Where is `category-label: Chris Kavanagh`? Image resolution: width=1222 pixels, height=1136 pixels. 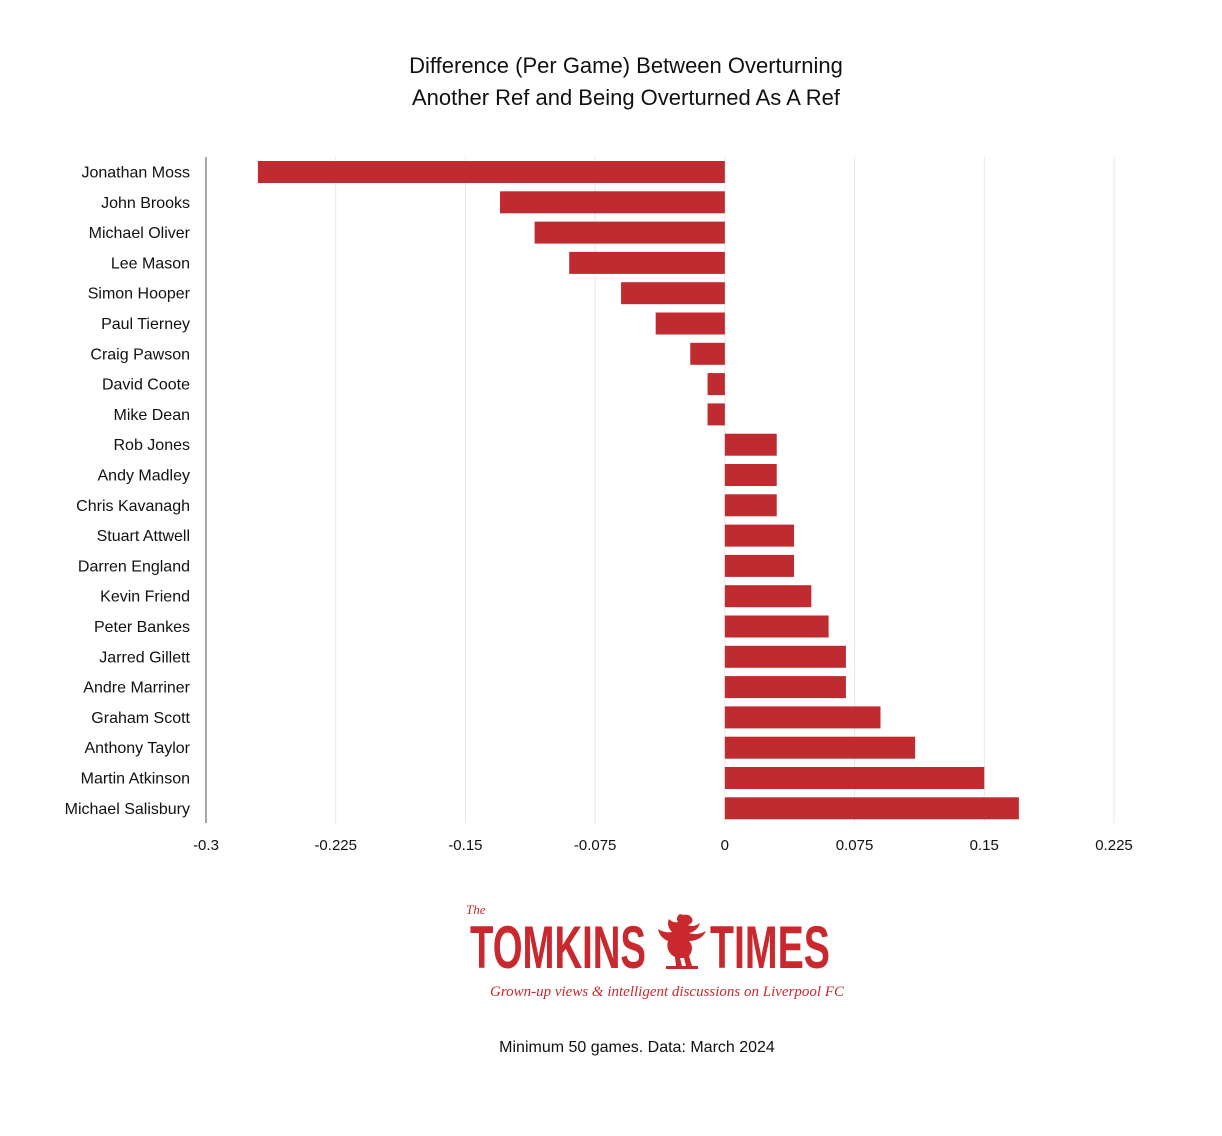
category-label: Chris Kavanagh is located at coordinates (133, 506).